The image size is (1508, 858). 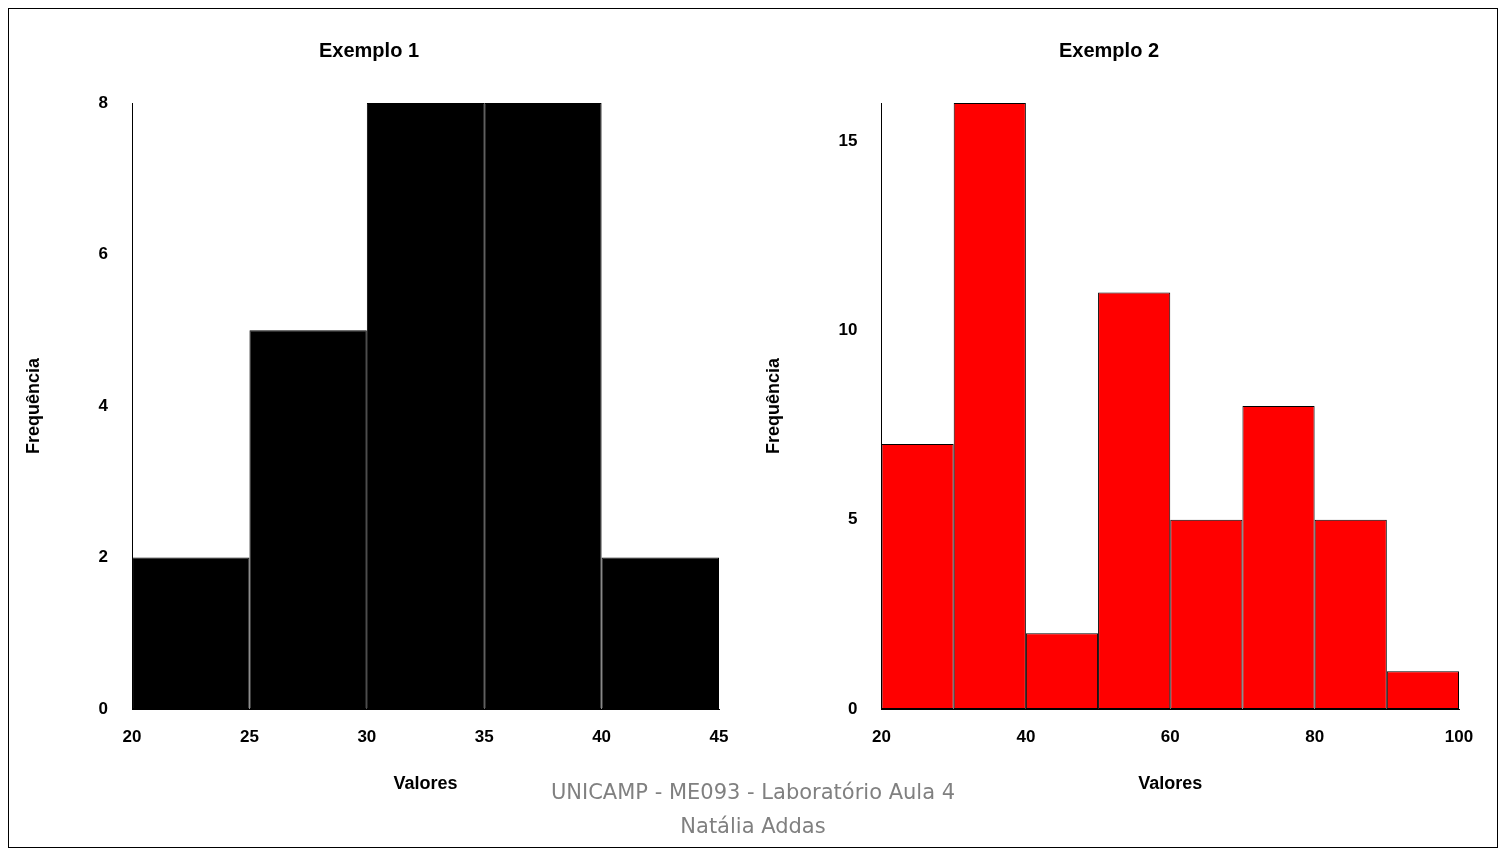 I want to click on y-tick-label: 2, so click(x=103, y=557).